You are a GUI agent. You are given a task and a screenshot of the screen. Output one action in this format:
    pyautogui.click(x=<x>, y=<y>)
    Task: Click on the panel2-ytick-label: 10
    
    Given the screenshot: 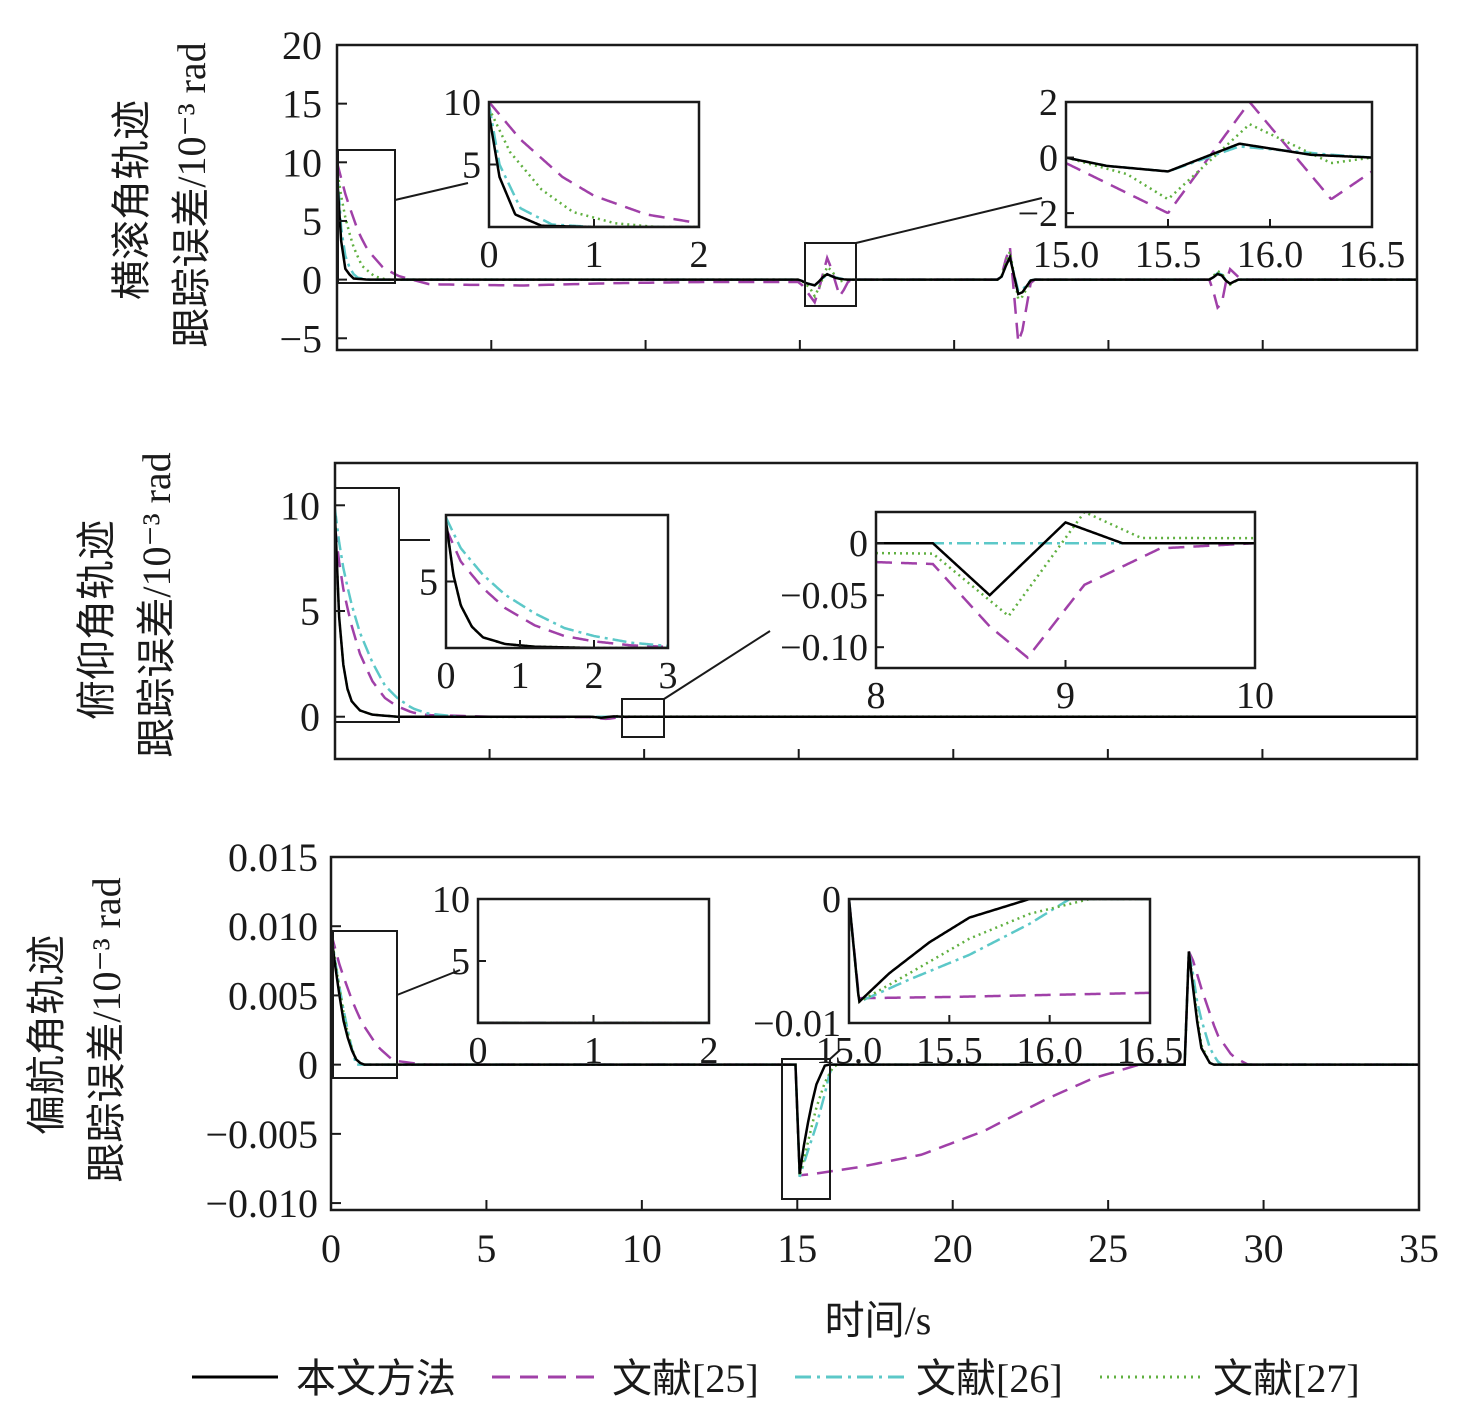 What is the action you would take?
    pyautogui.click(x=300, y=505)
    